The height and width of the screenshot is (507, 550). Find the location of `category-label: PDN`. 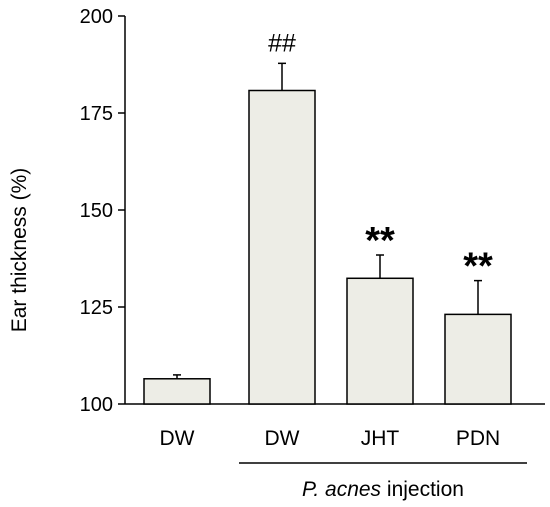

category-label: PDN is located at coordinates (478, 438).